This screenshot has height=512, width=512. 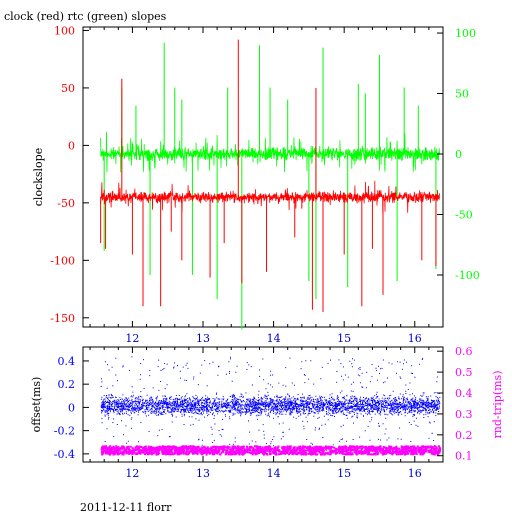 What do you see at coordinates (36, 405) in the screenshot?
I see `offset-y-axis-label: offset(ms)` at bounding box center [36, 405].